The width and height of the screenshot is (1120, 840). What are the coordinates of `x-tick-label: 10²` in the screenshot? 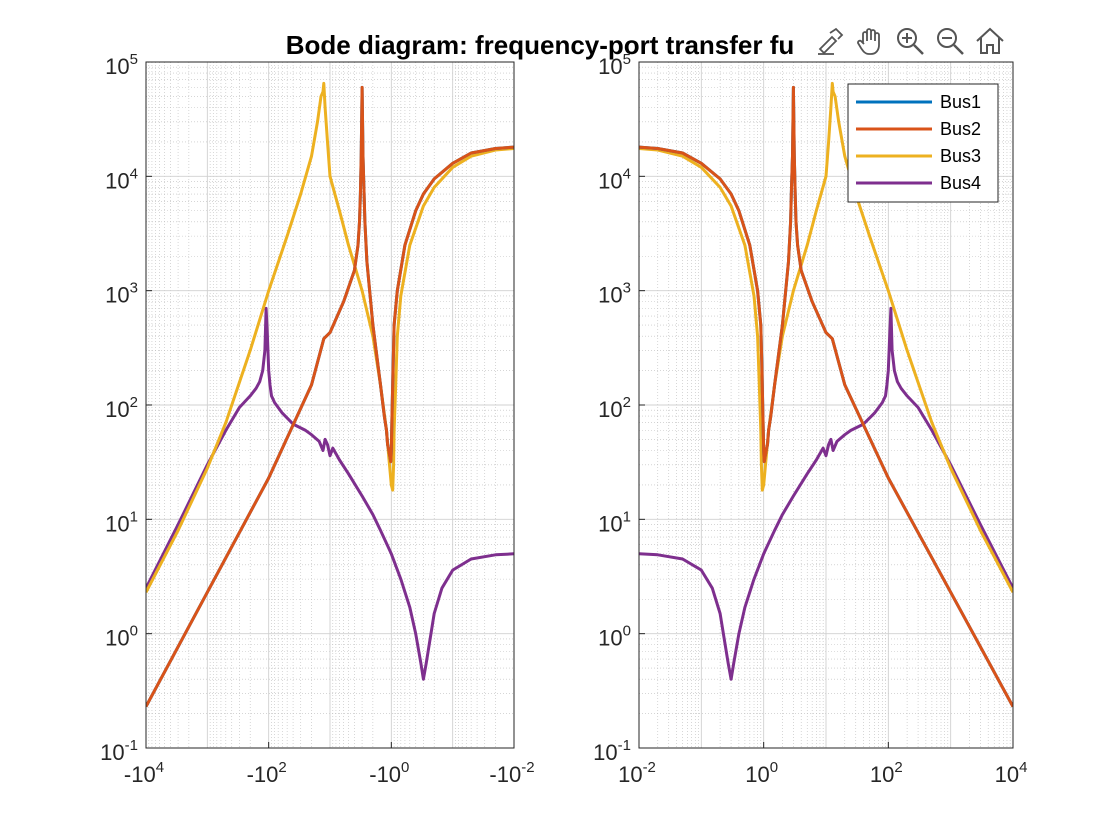 It's located at (886, 773).